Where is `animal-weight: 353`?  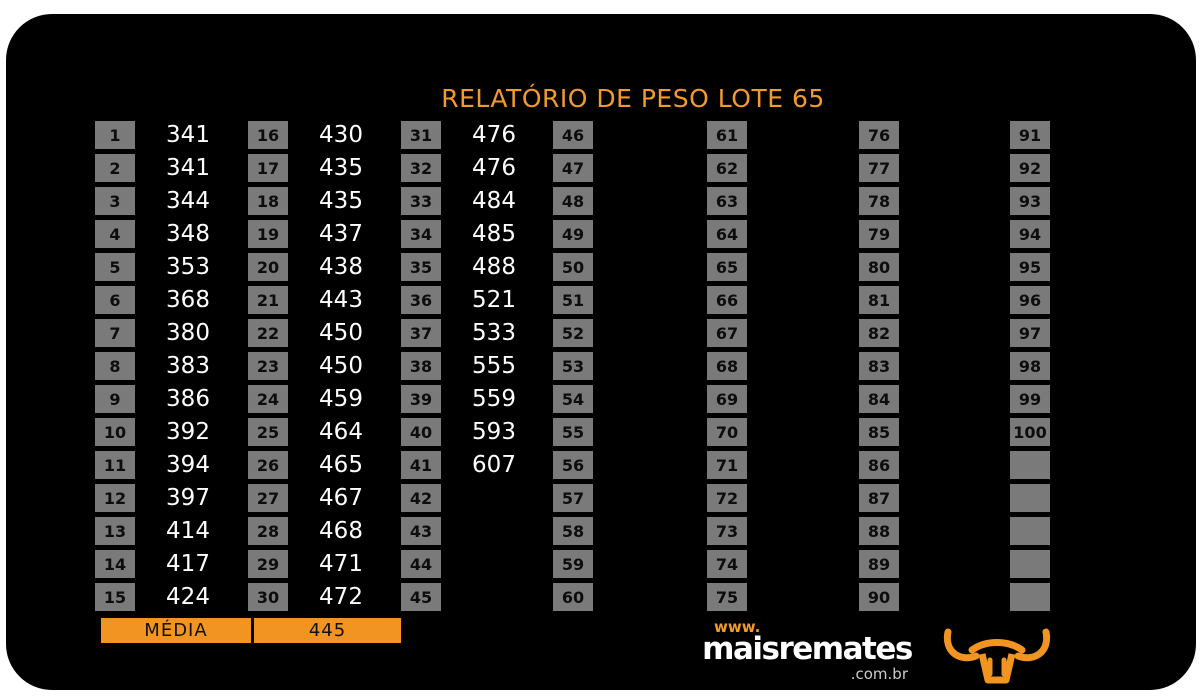
animal-weight: 353 is located at coordinates (188, 267).